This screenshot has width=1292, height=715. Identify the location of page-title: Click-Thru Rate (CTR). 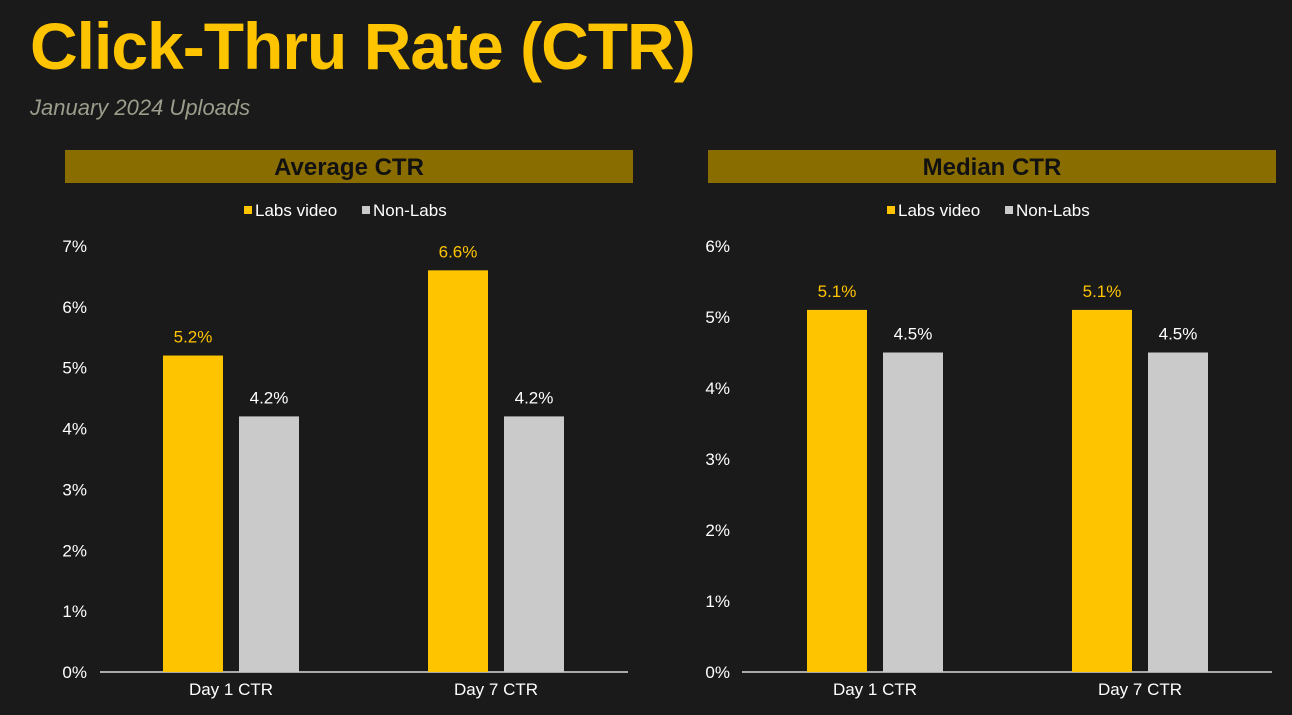
(363, 46).